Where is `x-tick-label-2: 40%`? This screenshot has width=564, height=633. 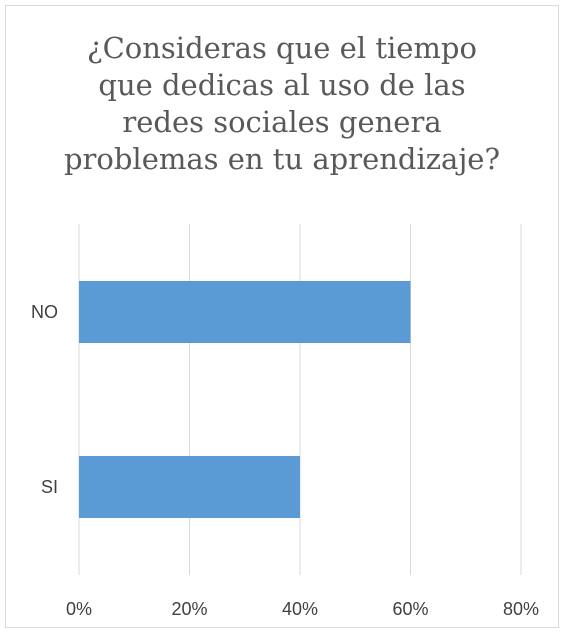
x-tick-label-2: 40% is located at coordinates (300, 609).